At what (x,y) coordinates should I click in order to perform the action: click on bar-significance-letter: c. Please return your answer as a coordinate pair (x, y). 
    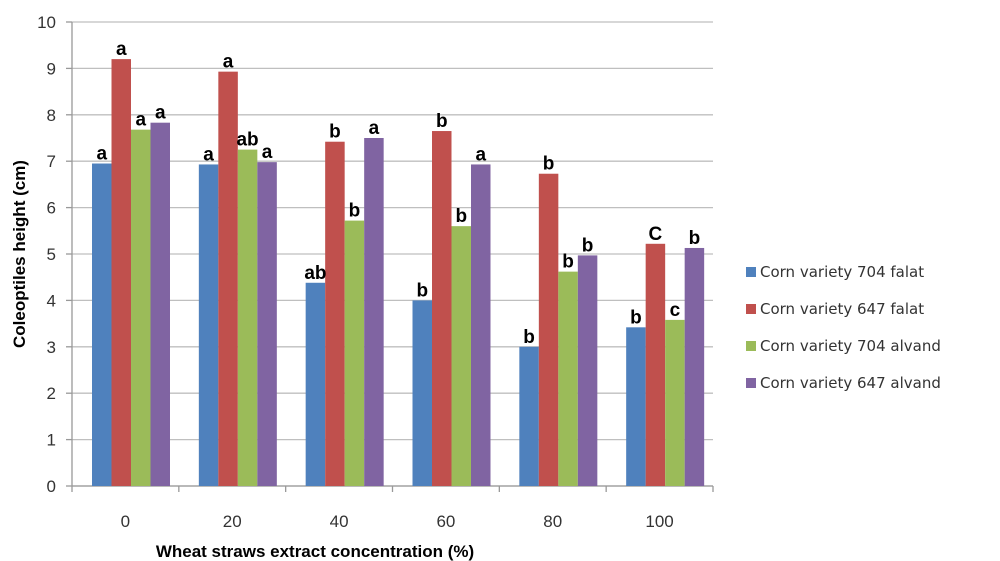
    Looking at the image, I should click on (675, 310).